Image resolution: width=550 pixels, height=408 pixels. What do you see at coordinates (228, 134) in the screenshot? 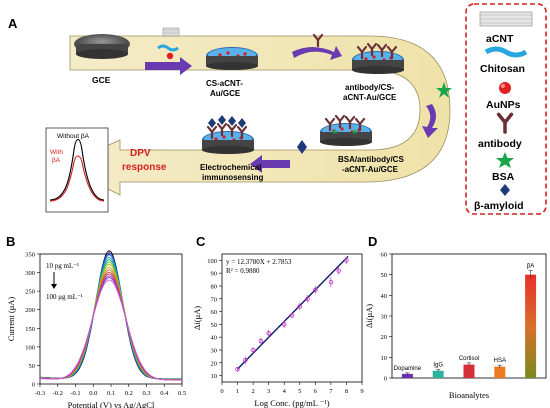
I see `sensing-electrode` at bounding box center [228, 134].